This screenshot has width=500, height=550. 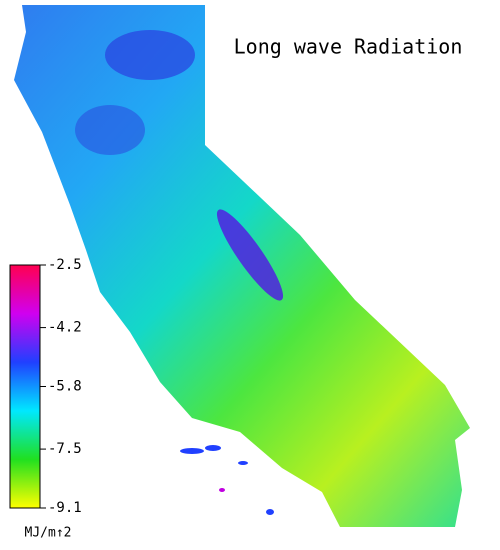 I want to click on colorbar-tick-label: -5.8, so click(x=65, y=387).